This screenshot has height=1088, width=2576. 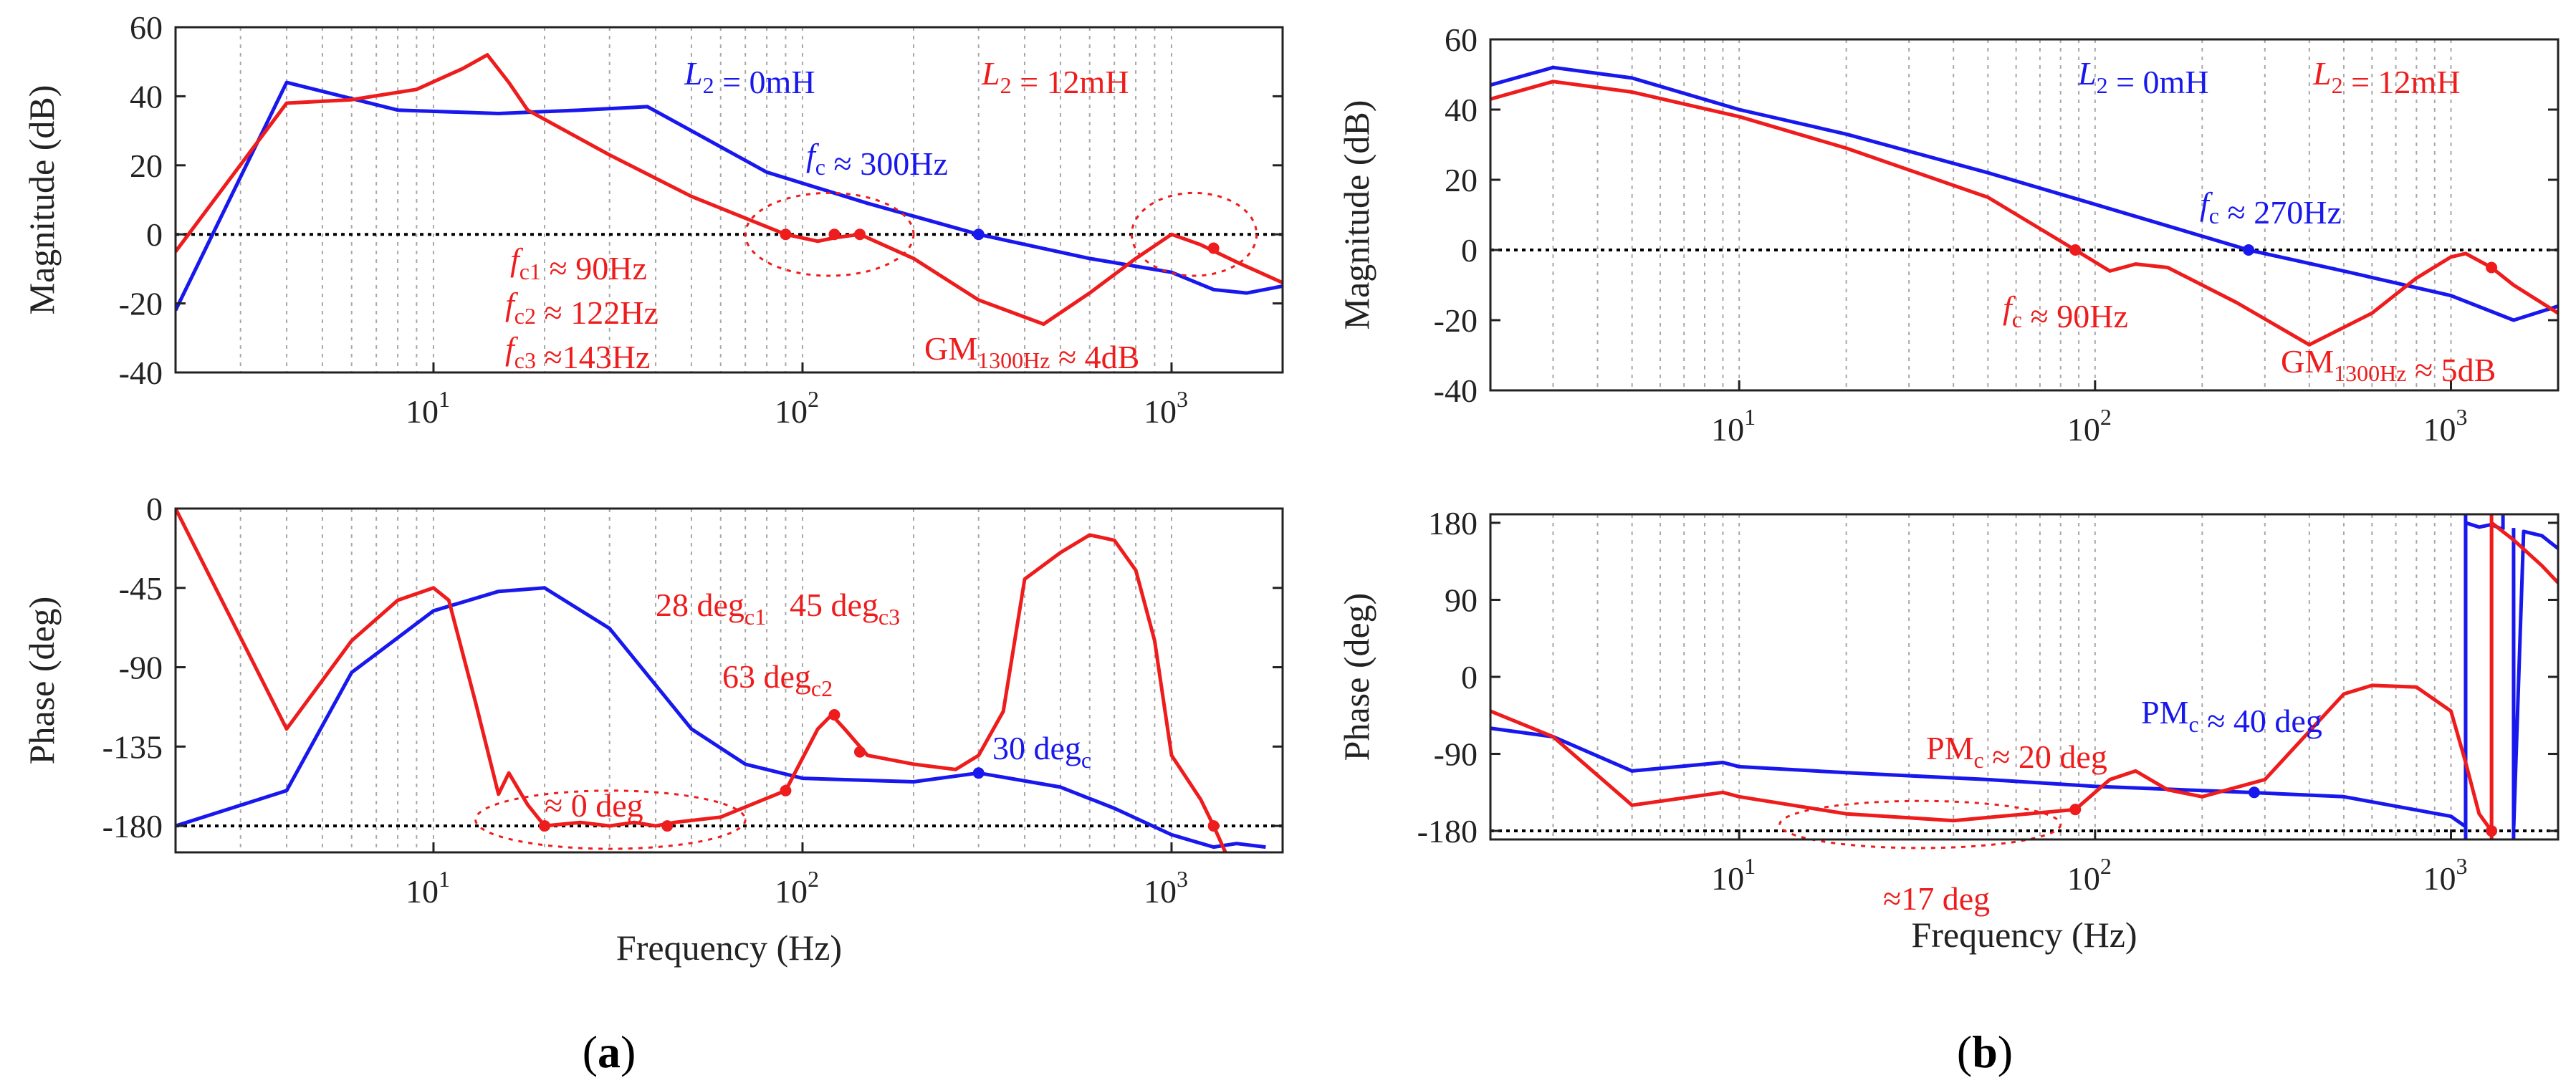 I want to click on annotation-p17: ≈17 deg, so click(x=1937, y=898).